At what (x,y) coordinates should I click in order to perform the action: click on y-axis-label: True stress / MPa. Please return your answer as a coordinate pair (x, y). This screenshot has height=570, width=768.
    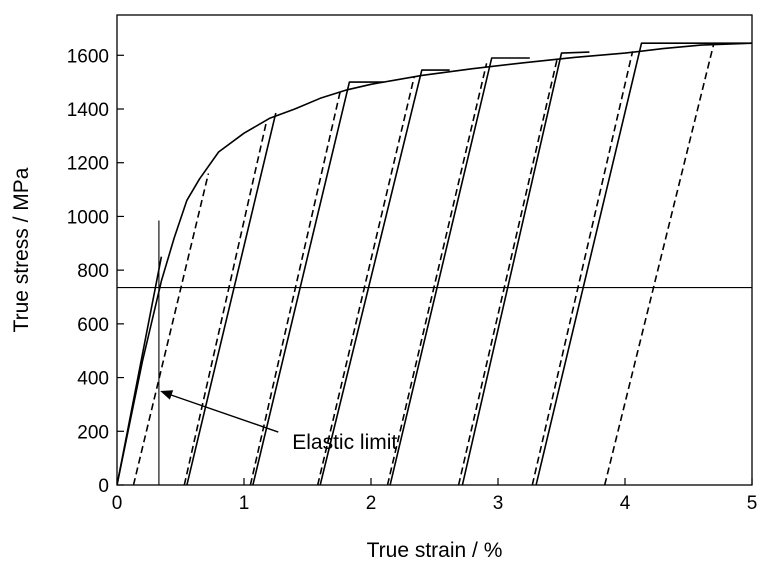
    Looking at the image, I should click on (21, 249).